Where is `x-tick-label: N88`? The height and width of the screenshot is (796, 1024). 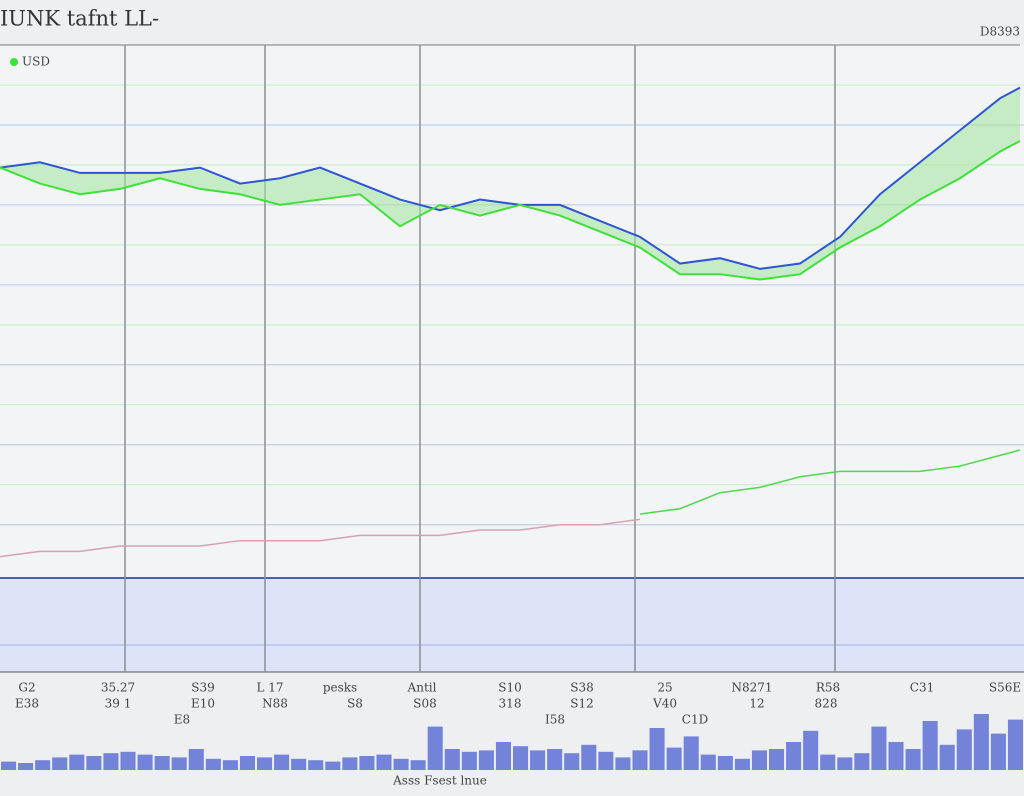 x-tick-label: N88 is located at coordinates (275, 704).